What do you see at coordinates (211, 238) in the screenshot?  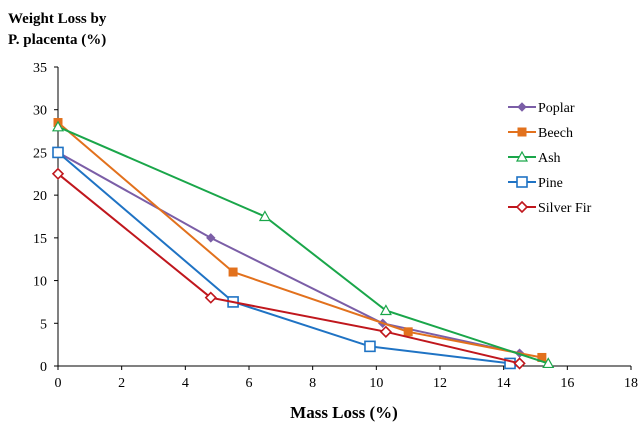 I see `data-point-poplar` at bounding box center [211, 238].